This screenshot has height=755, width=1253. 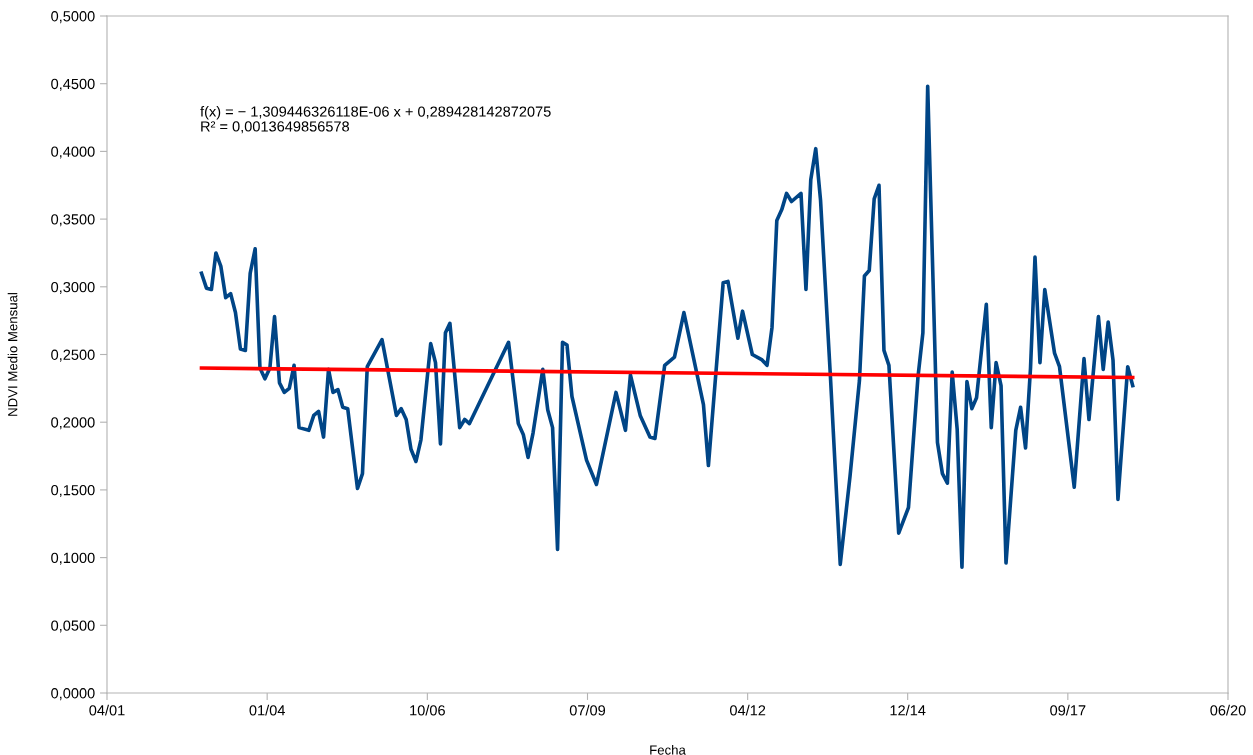 I want to click on y-axis-title: NDVI Medio Mensual, so click(x=12, y=354).